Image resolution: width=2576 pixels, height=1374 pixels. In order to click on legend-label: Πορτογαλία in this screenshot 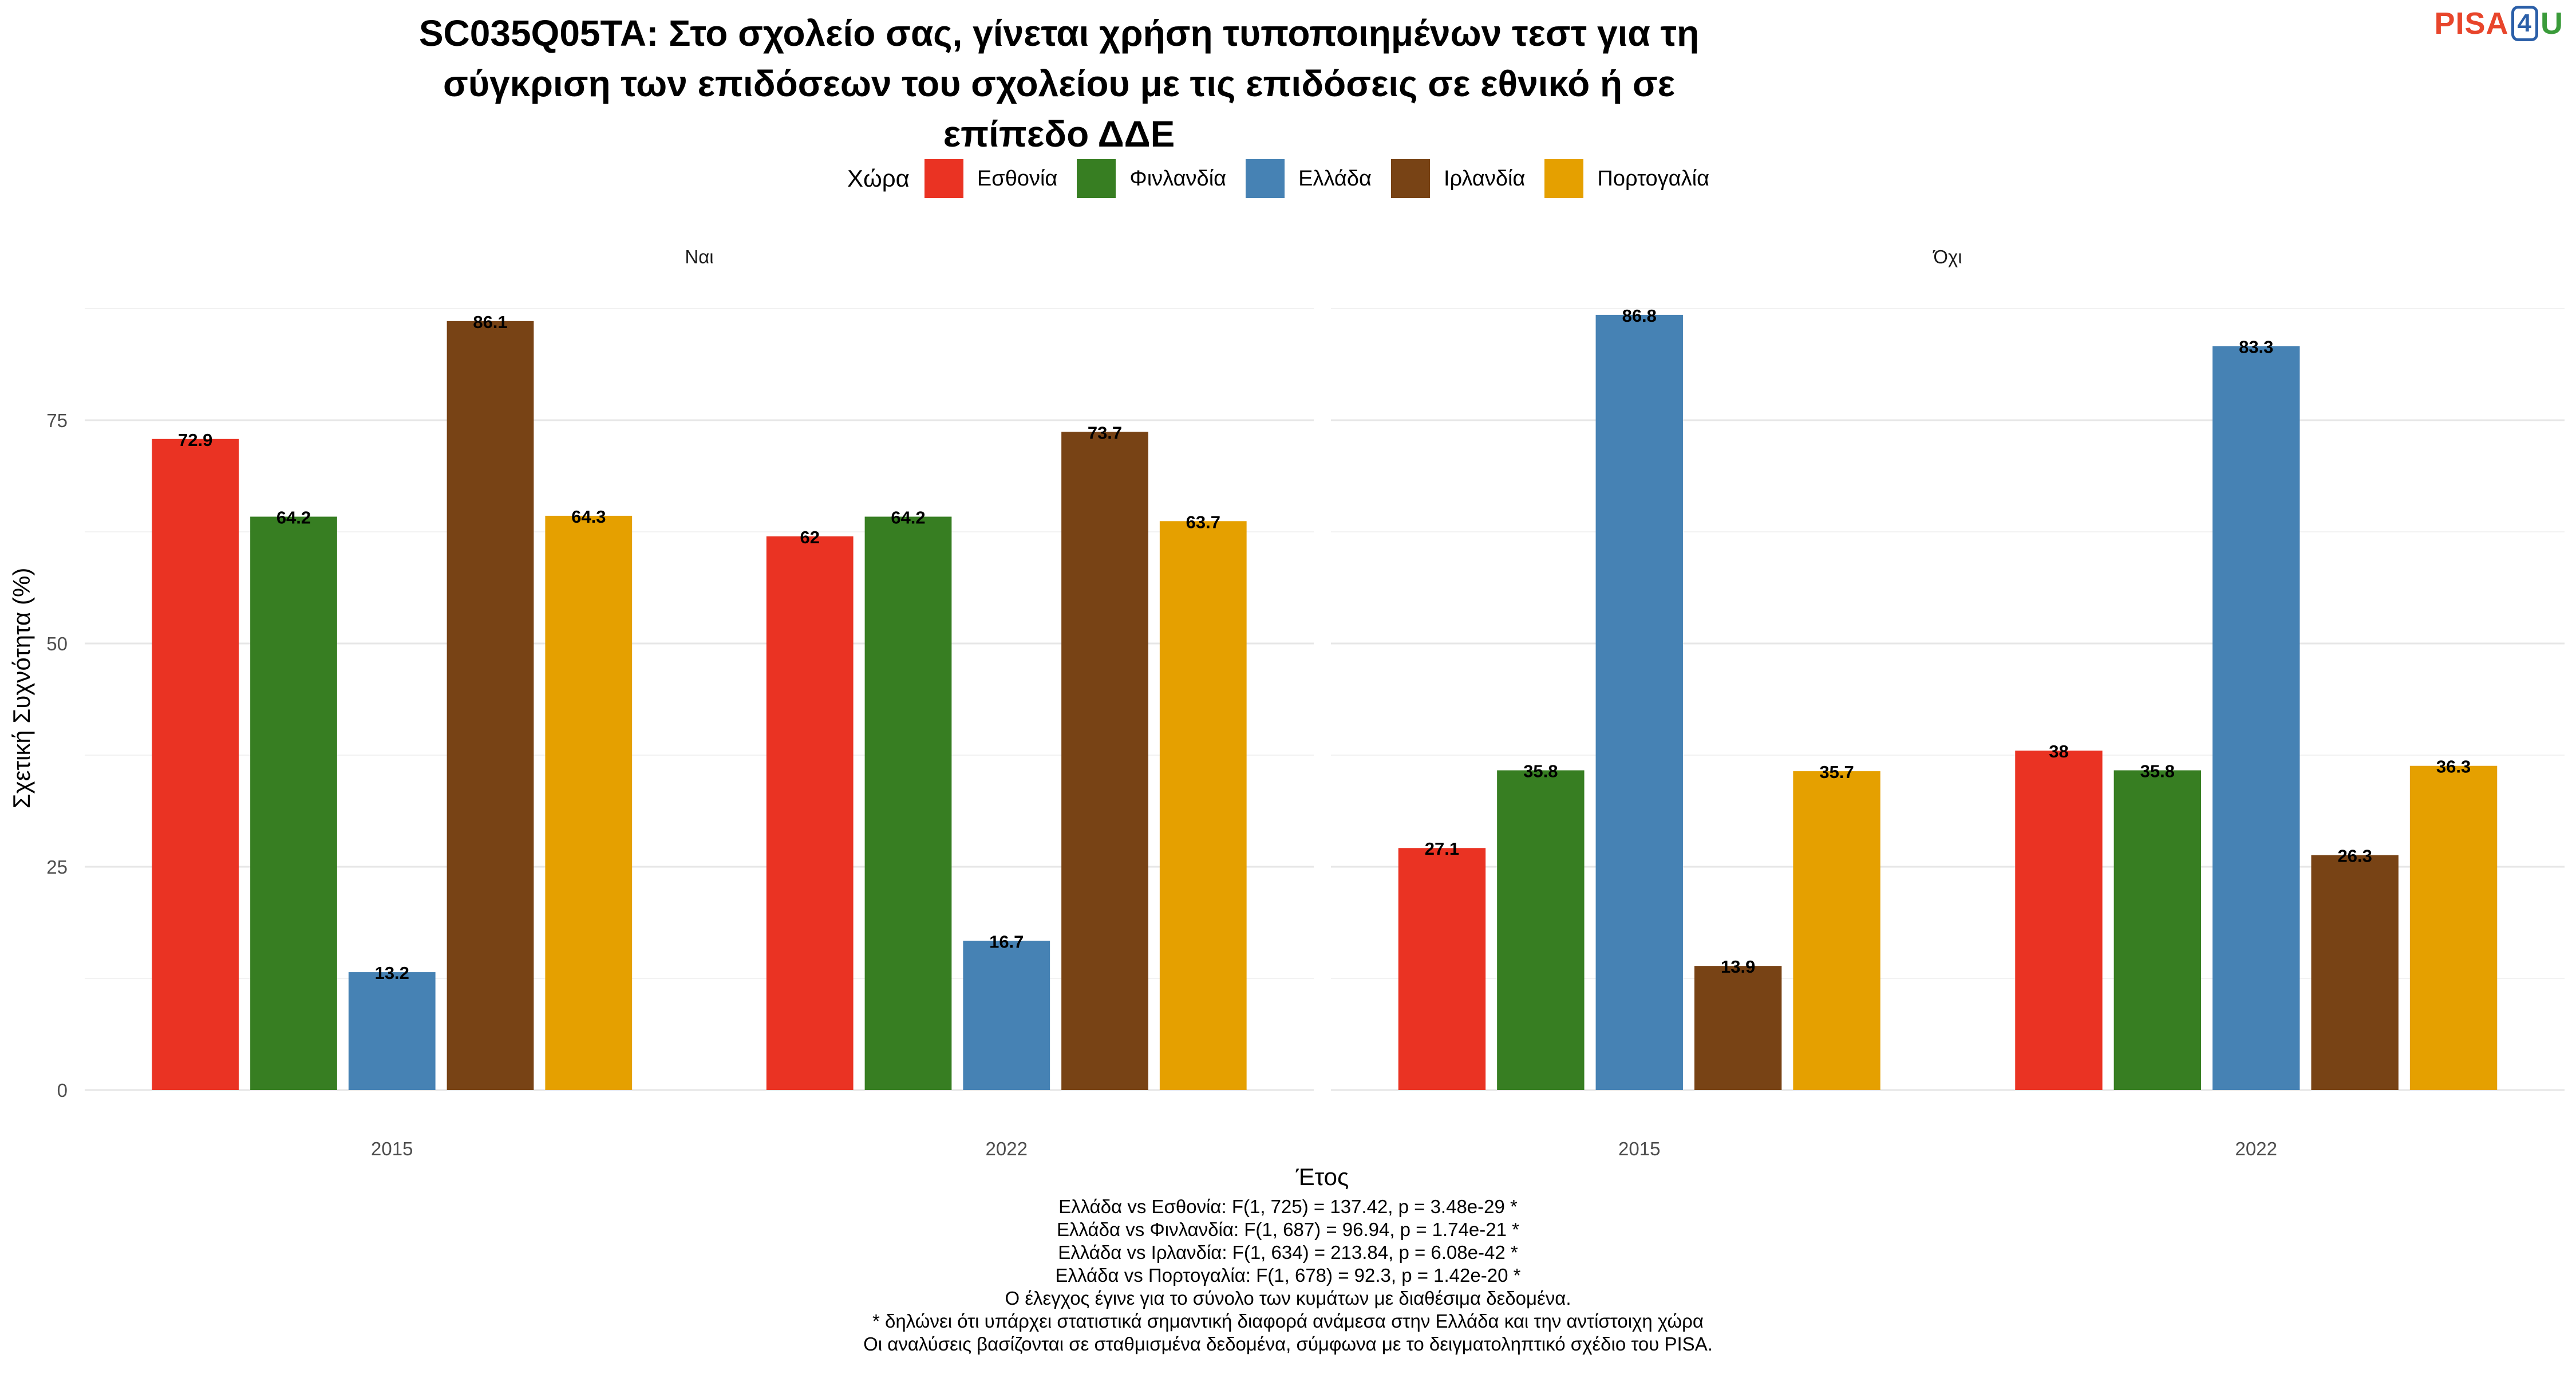, I will do `click(1653, 179)`.